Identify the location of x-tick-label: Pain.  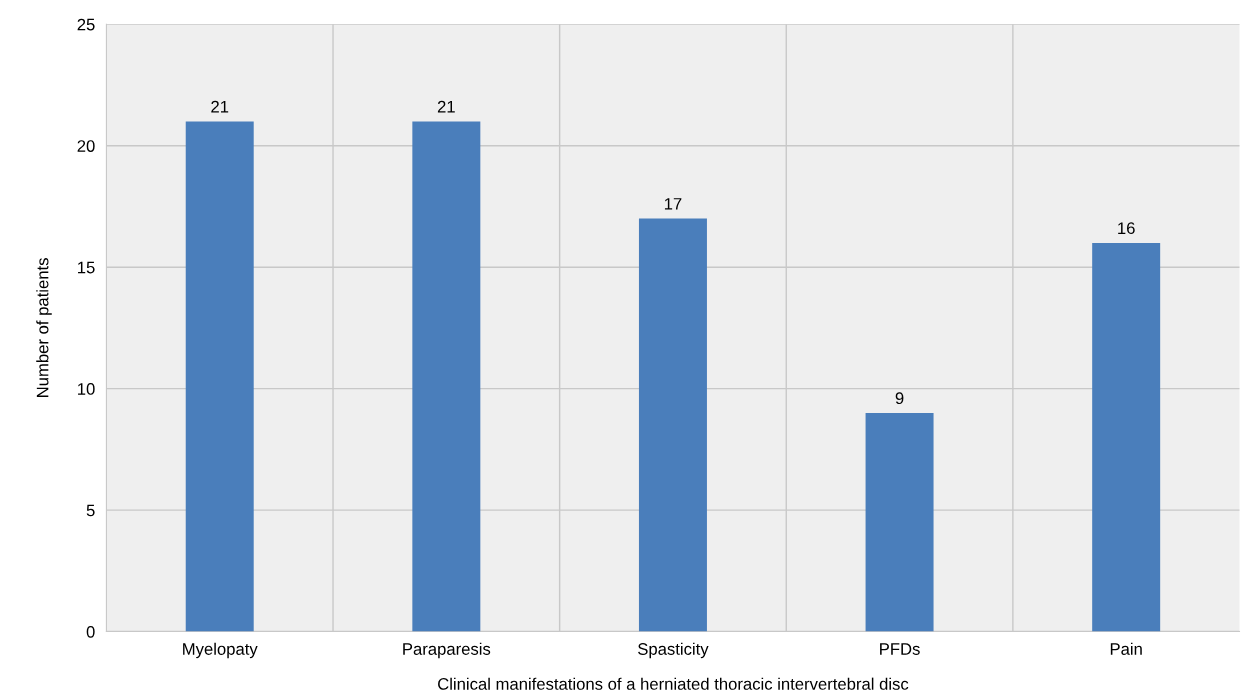
(1126, 648).